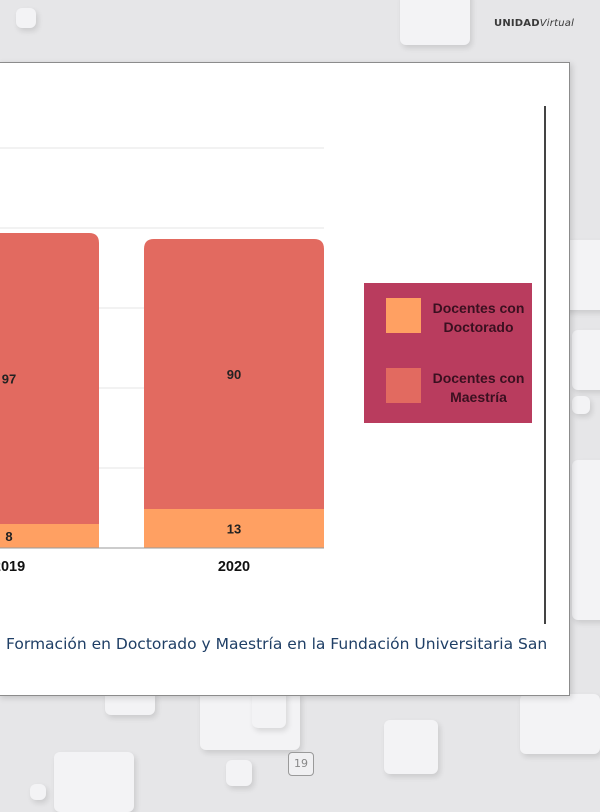 Image resolution: width=600 pixels, height=812 pixels. I want to click on data-label-maestria: 97, so click(9, 379).